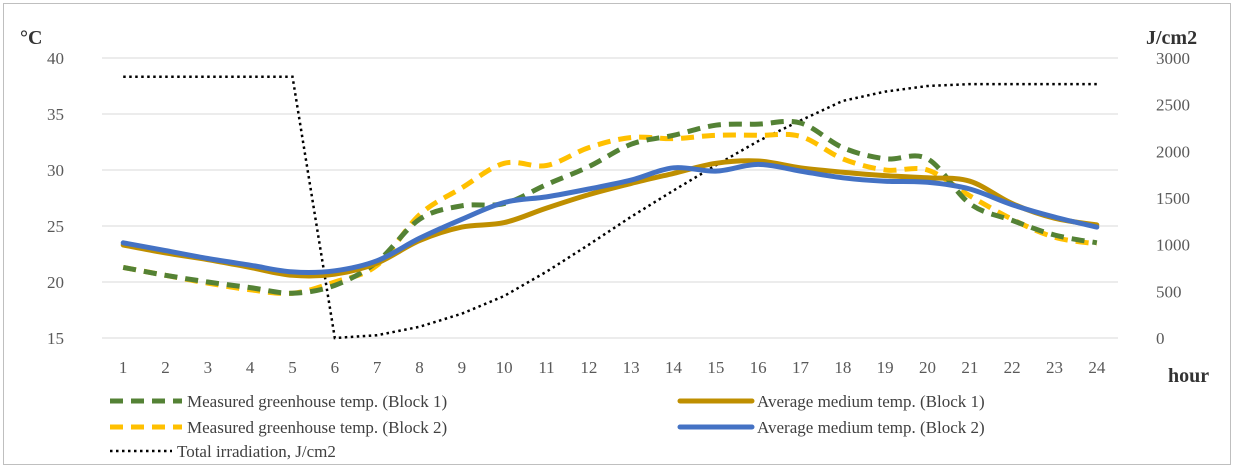 The height and width of the screenshot is (470, 1236). I want to click on x-tick-label: 24, so click(1097, 367).